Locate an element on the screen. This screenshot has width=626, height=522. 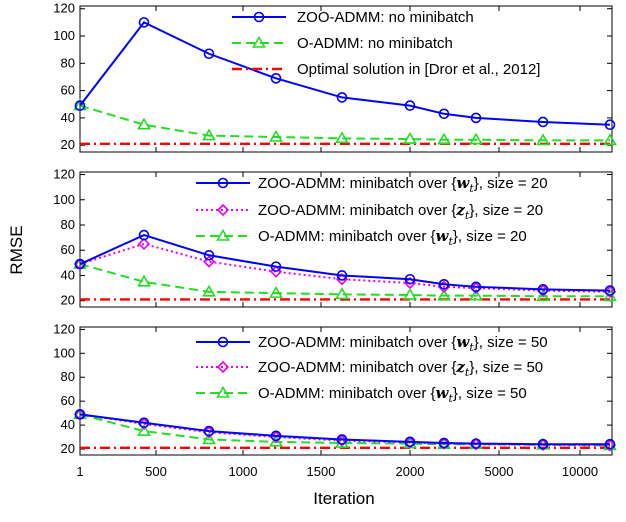
legend-entry: O-ADMM: no minibatch is located at coordinates (342, 43).